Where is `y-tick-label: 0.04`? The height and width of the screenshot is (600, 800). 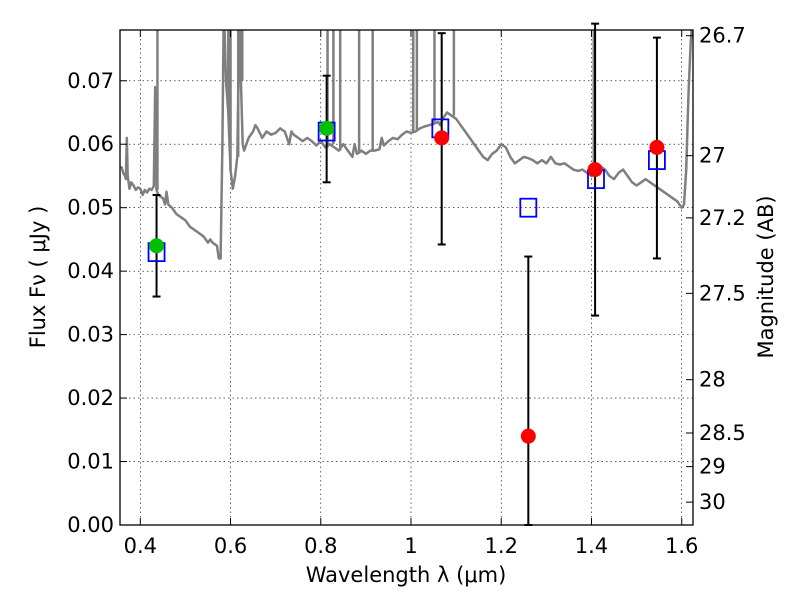
y-tick-label: 0.04 is located at coordinates (90, 271).